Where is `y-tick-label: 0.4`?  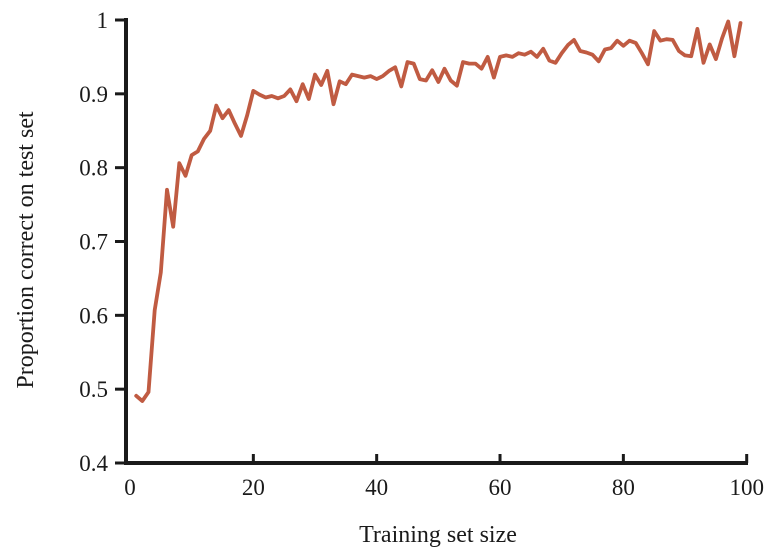 y-tick-label: 0.4 is located at coordinates (93, 463).